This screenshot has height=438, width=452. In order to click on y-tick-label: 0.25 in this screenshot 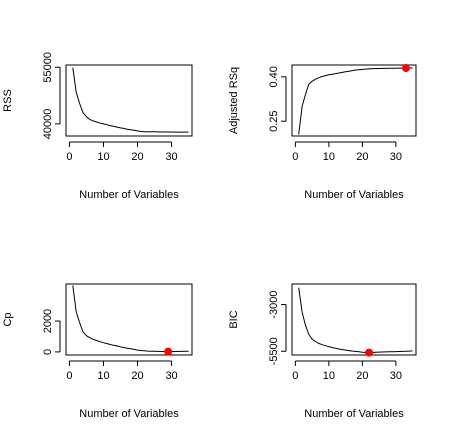, I will do `click(274, 120)`.